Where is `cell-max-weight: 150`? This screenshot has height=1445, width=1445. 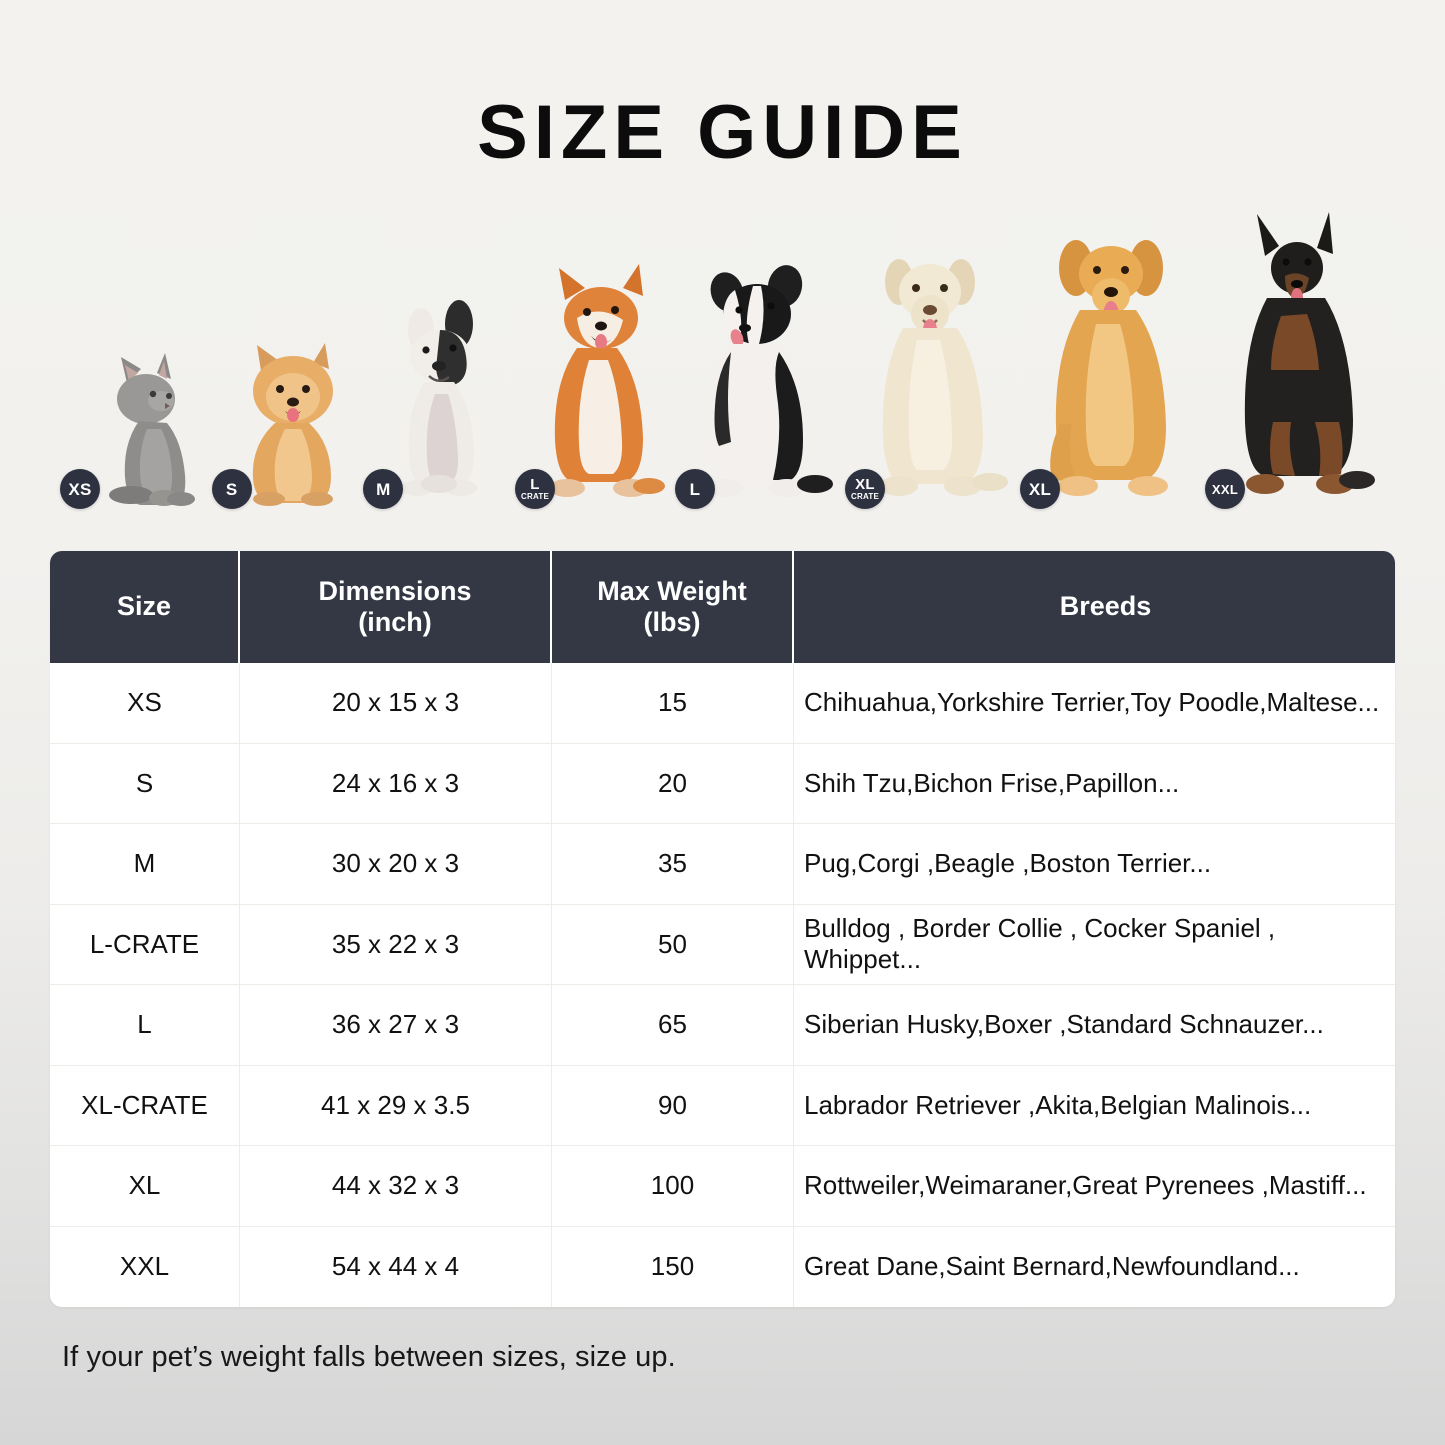 cell-max-weight: 150 is located at coordinates (673, 1266).